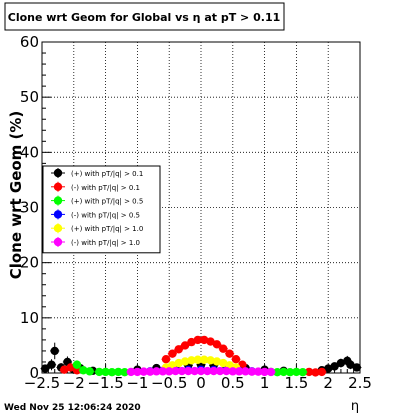 This screenshot has height=414, width=400. What do you see at coordinates (29, 318) in the screenshot?
I see `y-tick-label: 10` at bounding box center [29, 318].